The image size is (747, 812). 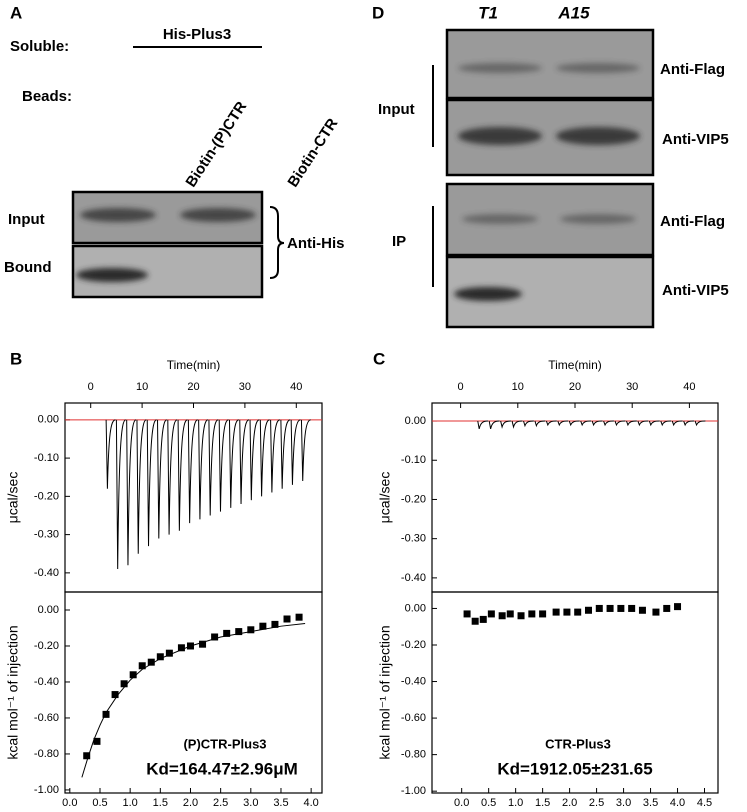 I want to click on y-tick-label: -0.60, so click(x=413, y=718).